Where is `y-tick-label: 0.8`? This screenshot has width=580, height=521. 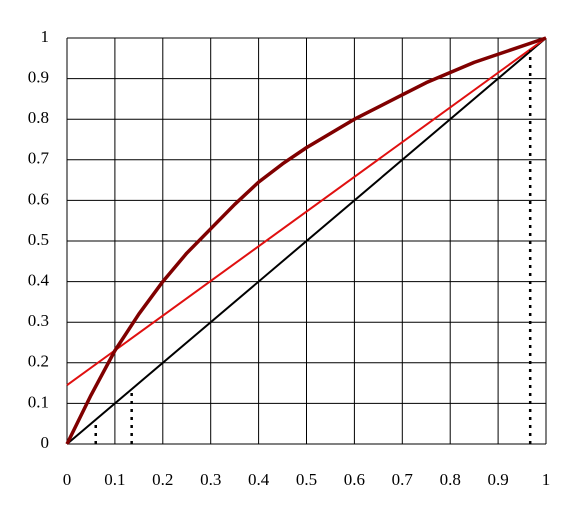 y-tick-label: 0.8 is located at coordinates (38, 117).